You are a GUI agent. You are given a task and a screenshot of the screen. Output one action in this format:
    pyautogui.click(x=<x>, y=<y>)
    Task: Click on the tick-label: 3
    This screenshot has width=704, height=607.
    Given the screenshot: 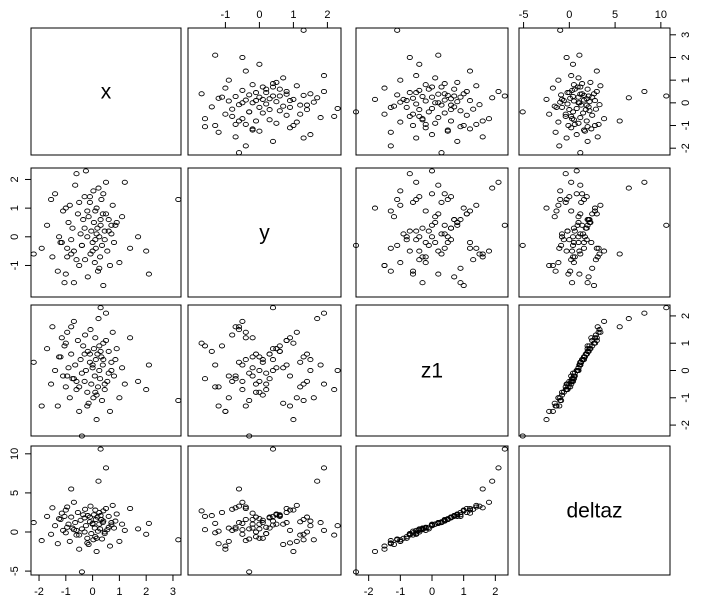 What is the action you would take?
    pyautogui.click(x=686, y=35)
    